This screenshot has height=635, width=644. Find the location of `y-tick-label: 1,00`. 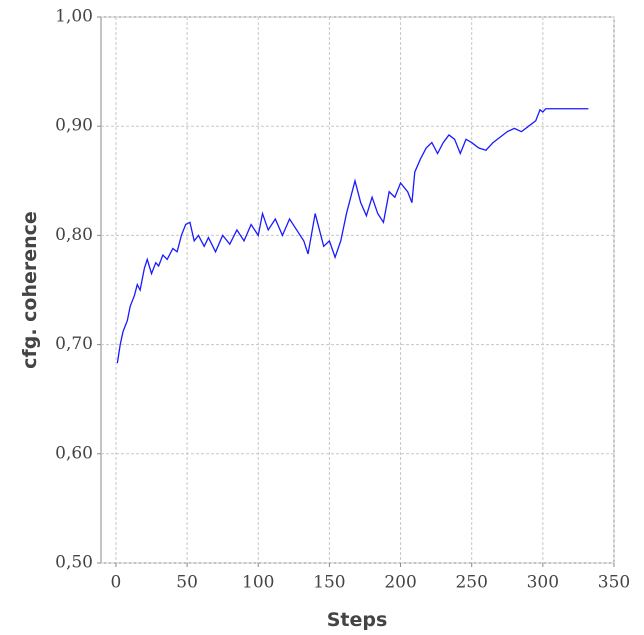

y-tick-label: 1,00 is located at coordinates (74, 17).